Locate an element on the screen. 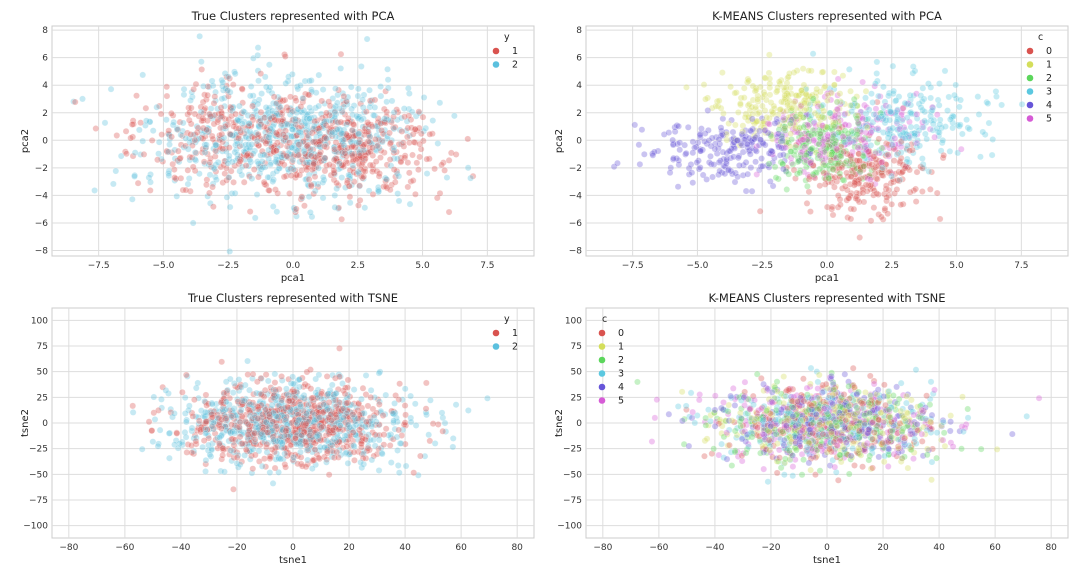 This screenshot has width=1080, height=580. y-tick-label: 0 is located at coordinates (45, 141).